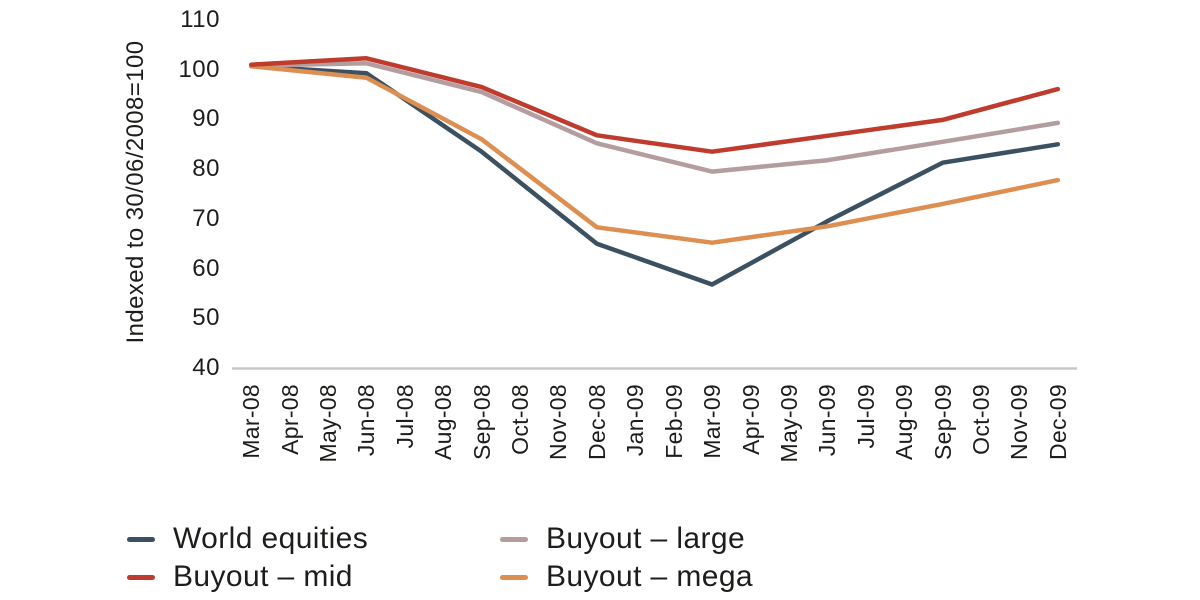 Image resolution: width=1200 pixels, height=600 pixels. Describe the element at coordinates (649, 576) in the screenshot. I see `legend-label: Buyout – mega` at that location.